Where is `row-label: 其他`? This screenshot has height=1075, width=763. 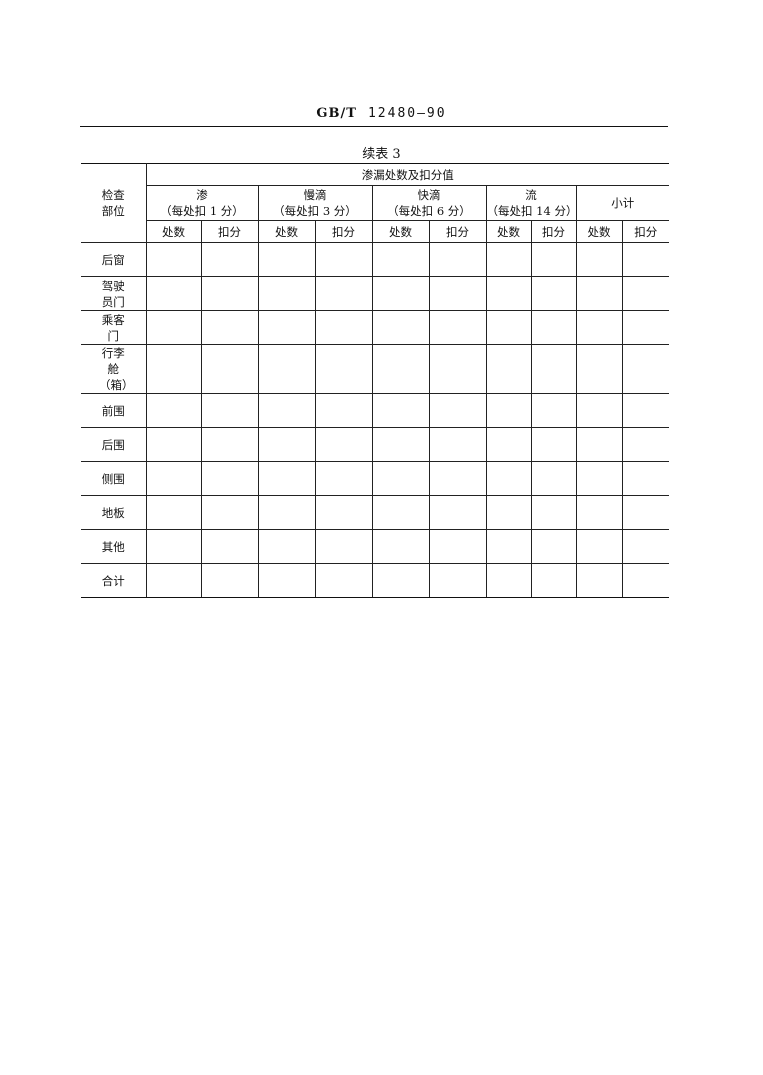 row-label: 其他 is located at coordinates (114, 546).